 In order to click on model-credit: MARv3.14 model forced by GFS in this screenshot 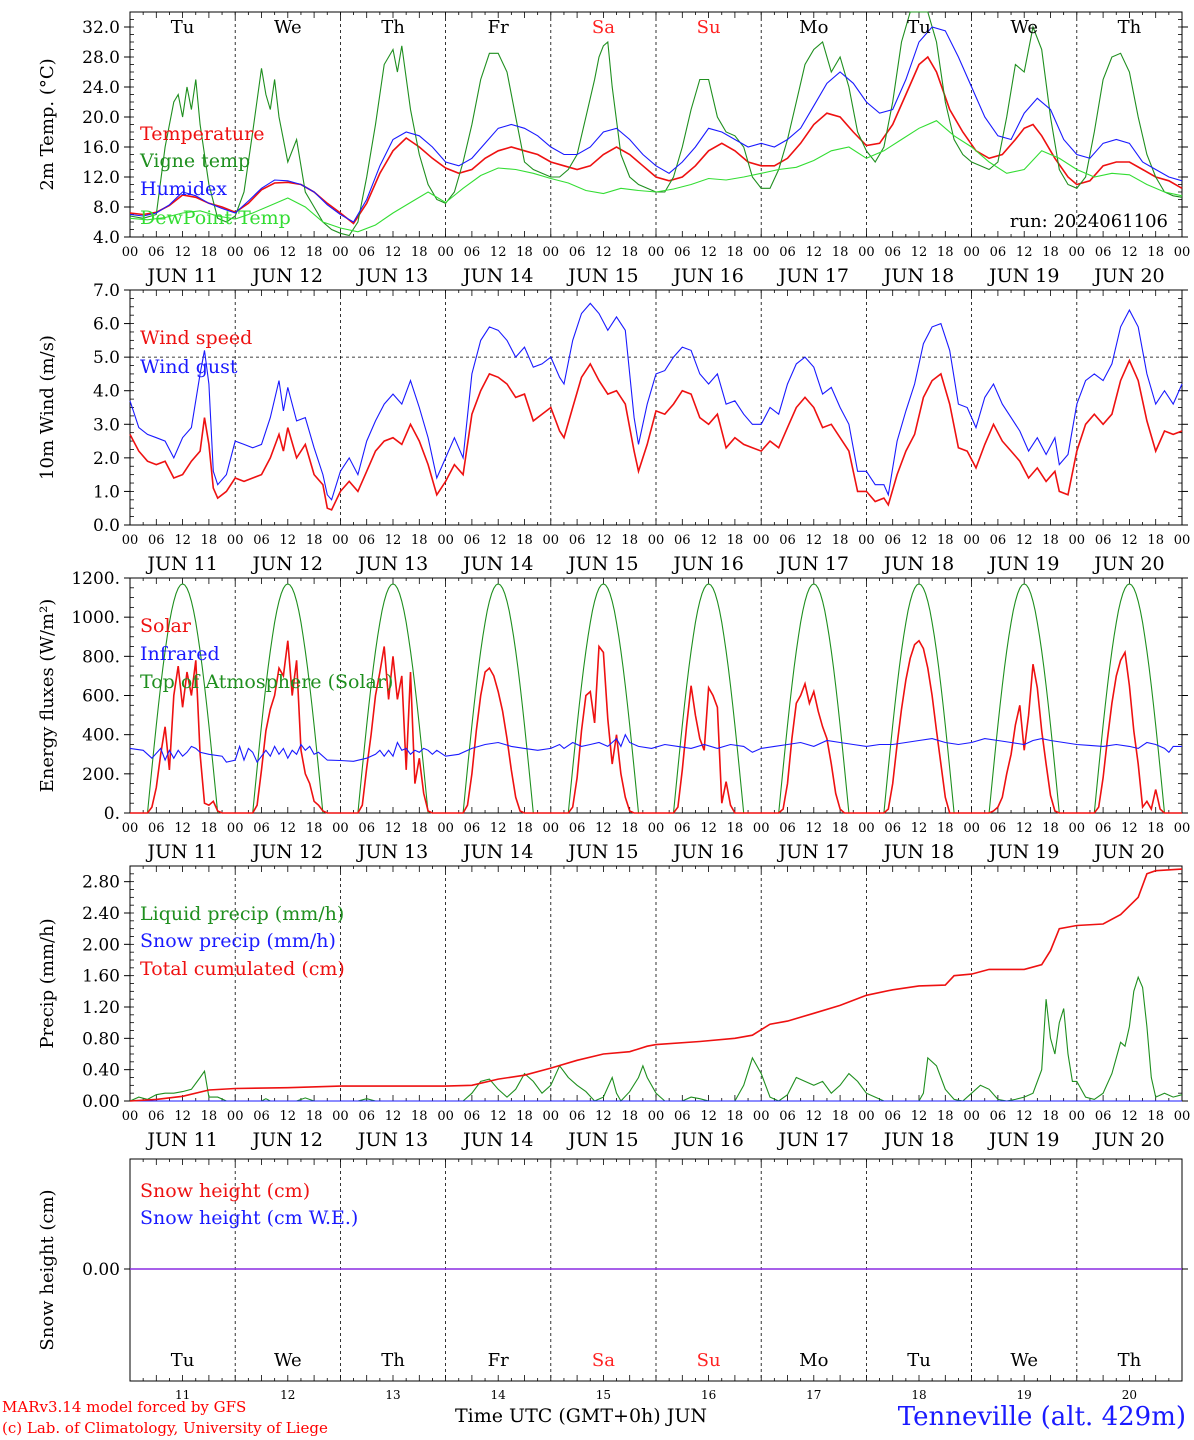, I will do `click(124, 1407)`.